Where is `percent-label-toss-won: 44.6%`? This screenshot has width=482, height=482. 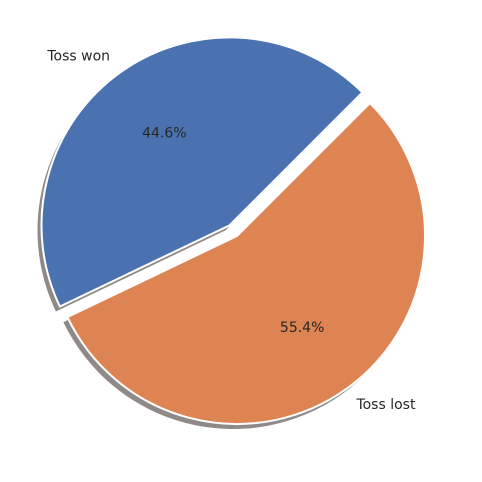
percent-label-toss-won: 44.6% is located at coordinates (164, 133).